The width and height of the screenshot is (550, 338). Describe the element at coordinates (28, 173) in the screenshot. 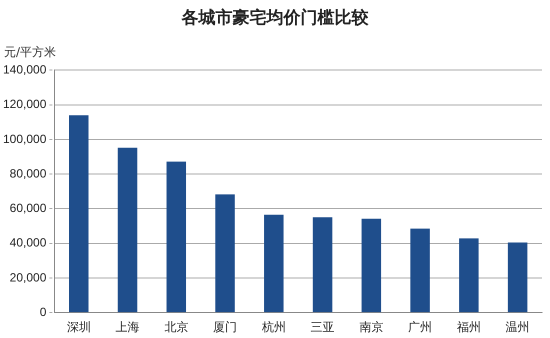

I see `y-tick-label: 80,000` at that location.